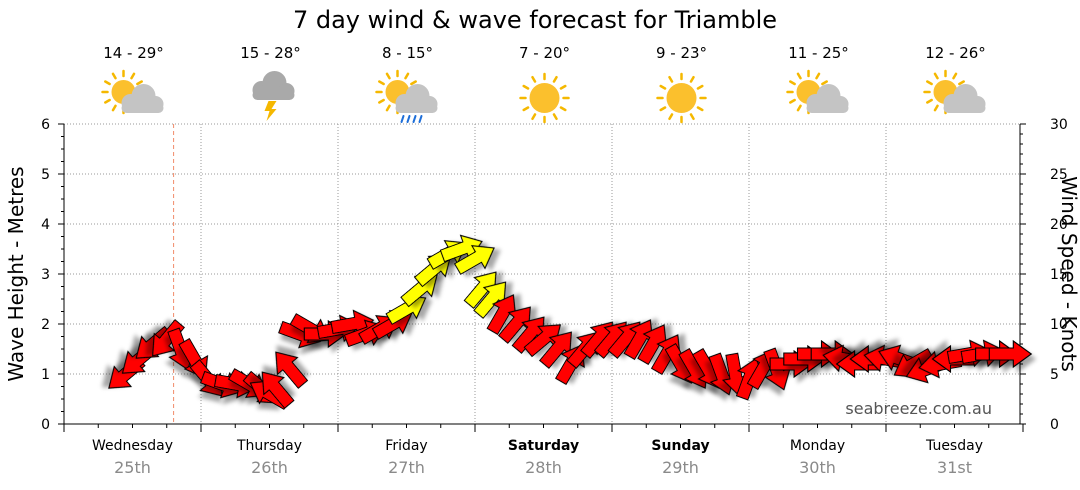 This screenshot has height=490, width=1080. Describe the element at coordinates (407, 53) in the screenshot. I see `temperature-range: 8 - 15°` at that location.